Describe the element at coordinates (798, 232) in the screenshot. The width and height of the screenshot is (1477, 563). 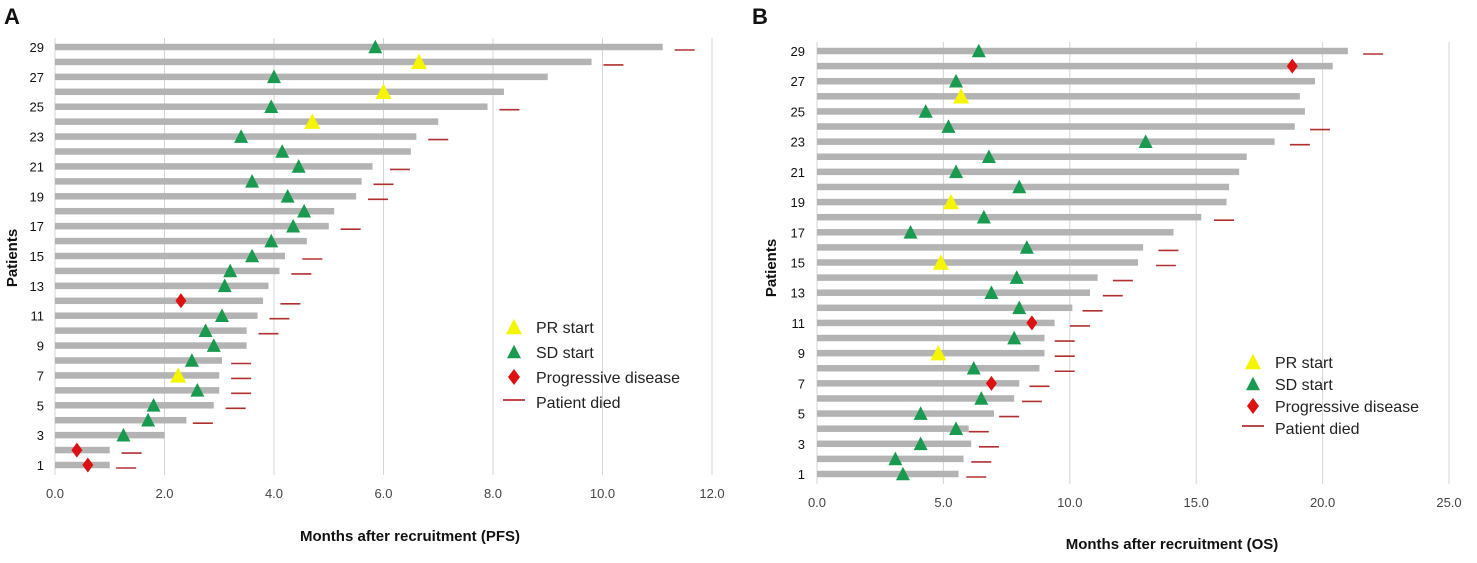
I see `y-tick-label: 17` at that location.